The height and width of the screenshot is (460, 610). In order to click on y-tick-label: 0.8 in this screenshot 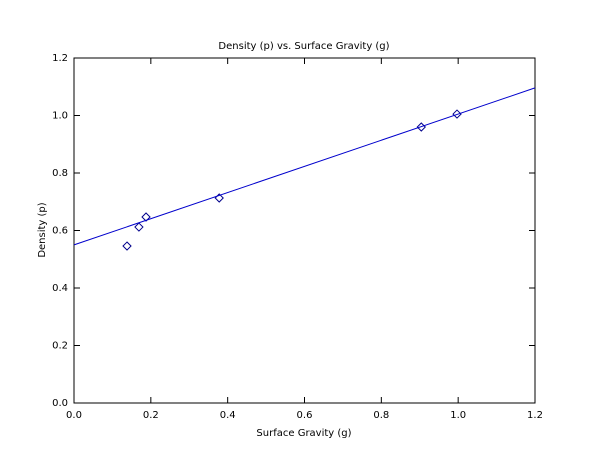, I will do `click(60, 173)`.